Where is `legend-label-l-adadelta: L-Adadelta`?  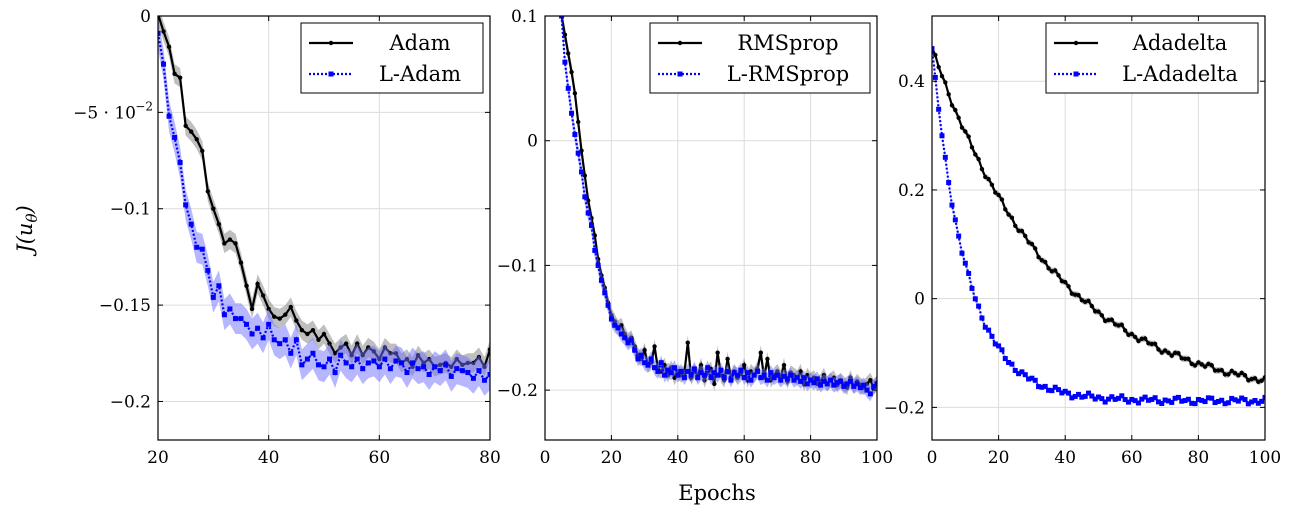 legend-label-l-adadelta: L-Adadelta is located at coordinates (1180, 74).